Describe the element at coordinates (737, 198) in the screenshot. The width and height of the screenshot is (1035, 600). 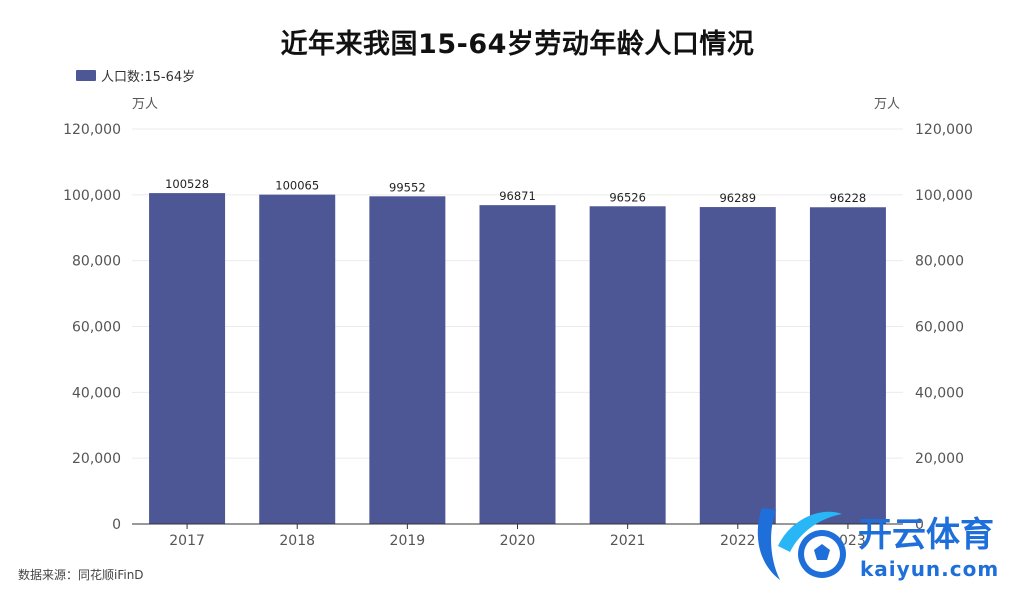
I see `data-label: 96289` at that location.